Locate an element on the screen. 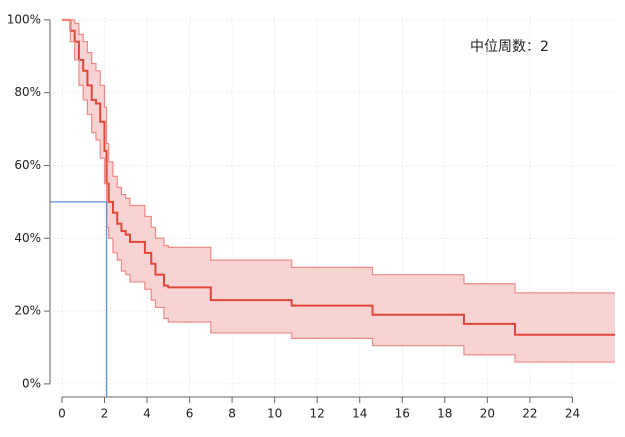 The height and width of the screenshot is (437, 625). median-annotation: 中位周数：2 is located at coordinates (509, 47).